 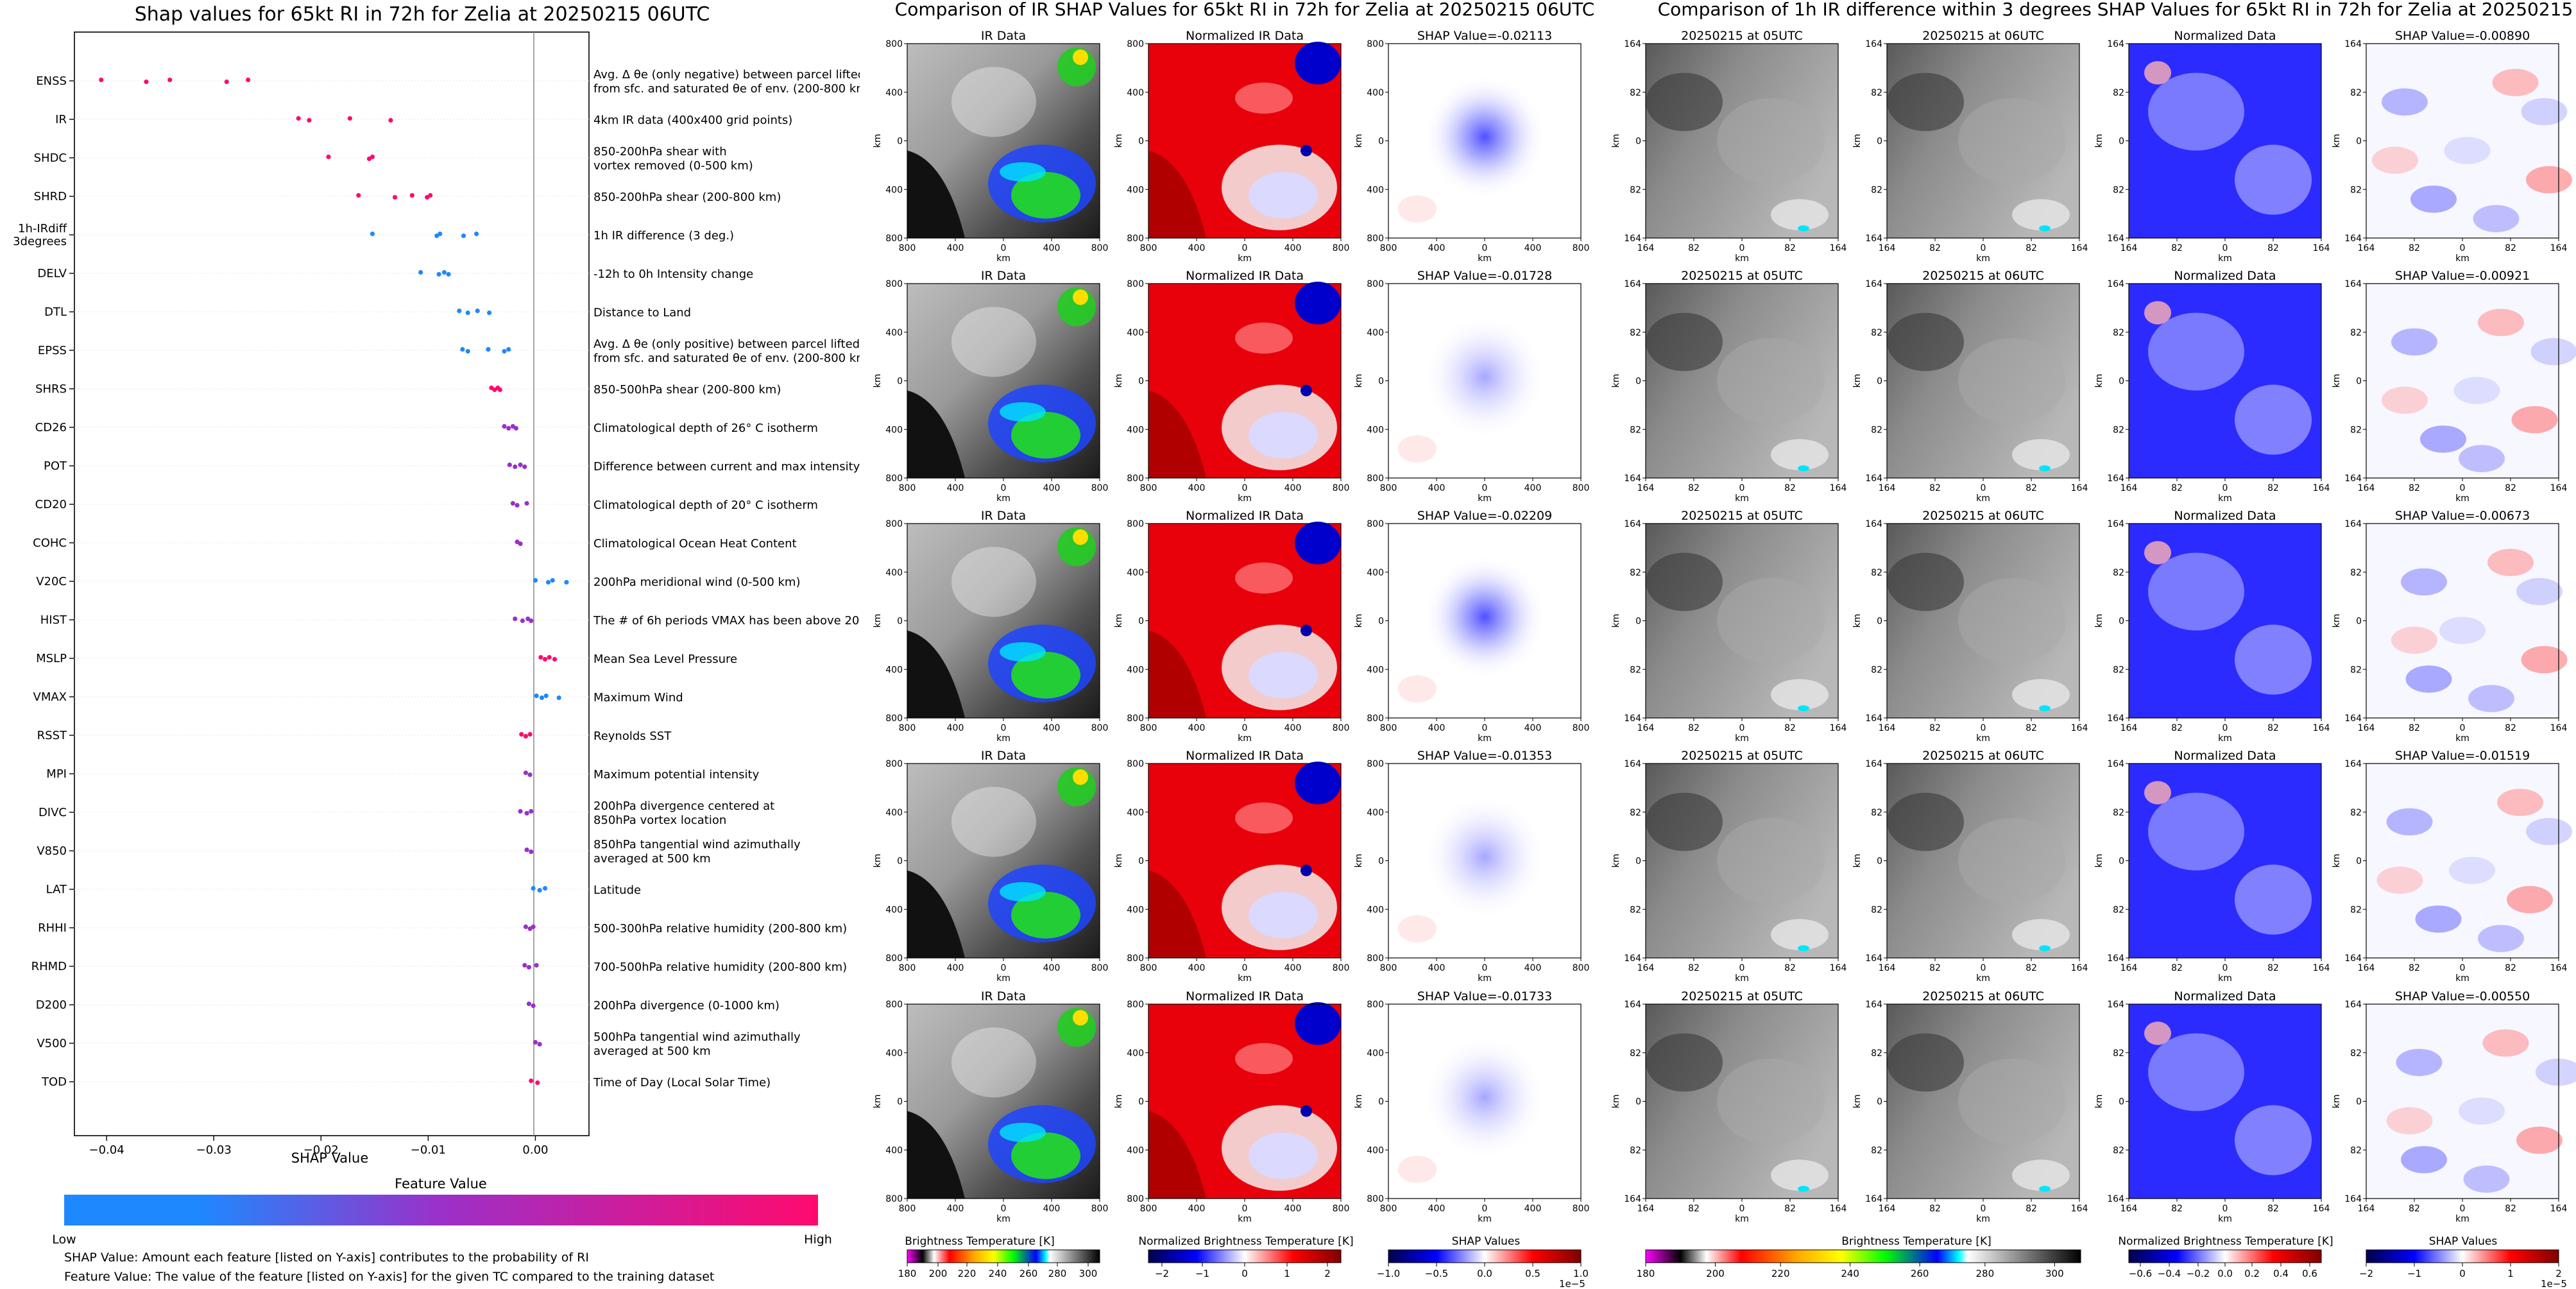 I want to click on feature-name-label: V850, so click(x=52, y=851).